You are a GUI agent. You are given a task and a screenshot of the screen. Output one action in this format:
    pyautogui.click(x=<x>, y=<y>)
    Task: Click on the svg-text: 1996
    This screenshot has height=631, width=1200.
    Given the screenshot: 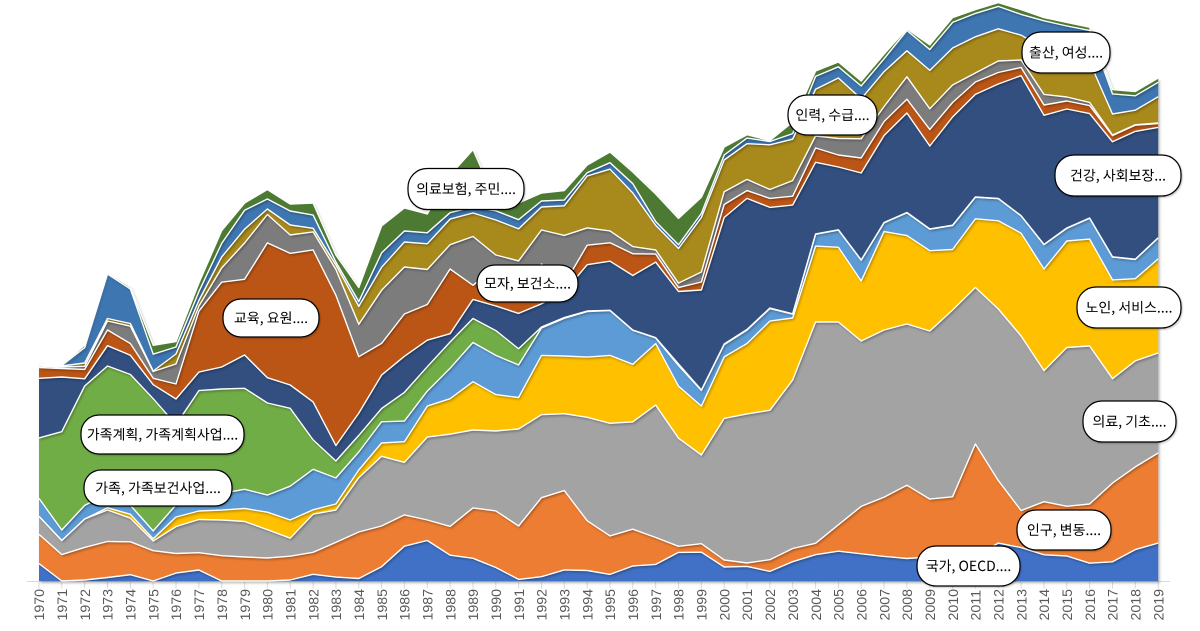 What is the action you would take?
    pyautogui.click(x=634, y=605)
    